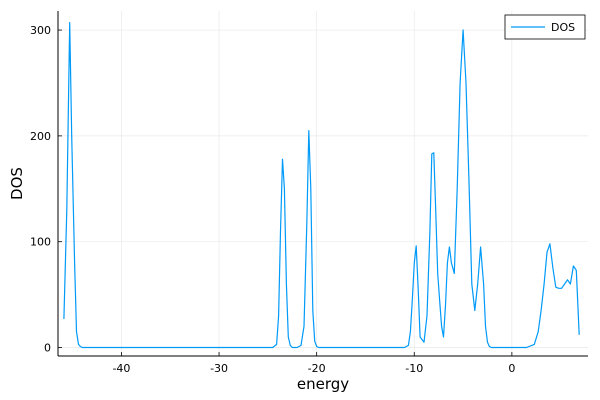  Describe the element at coordinates (40, 30) in the screenshot. I see `y-tick-label: 300` at that location.